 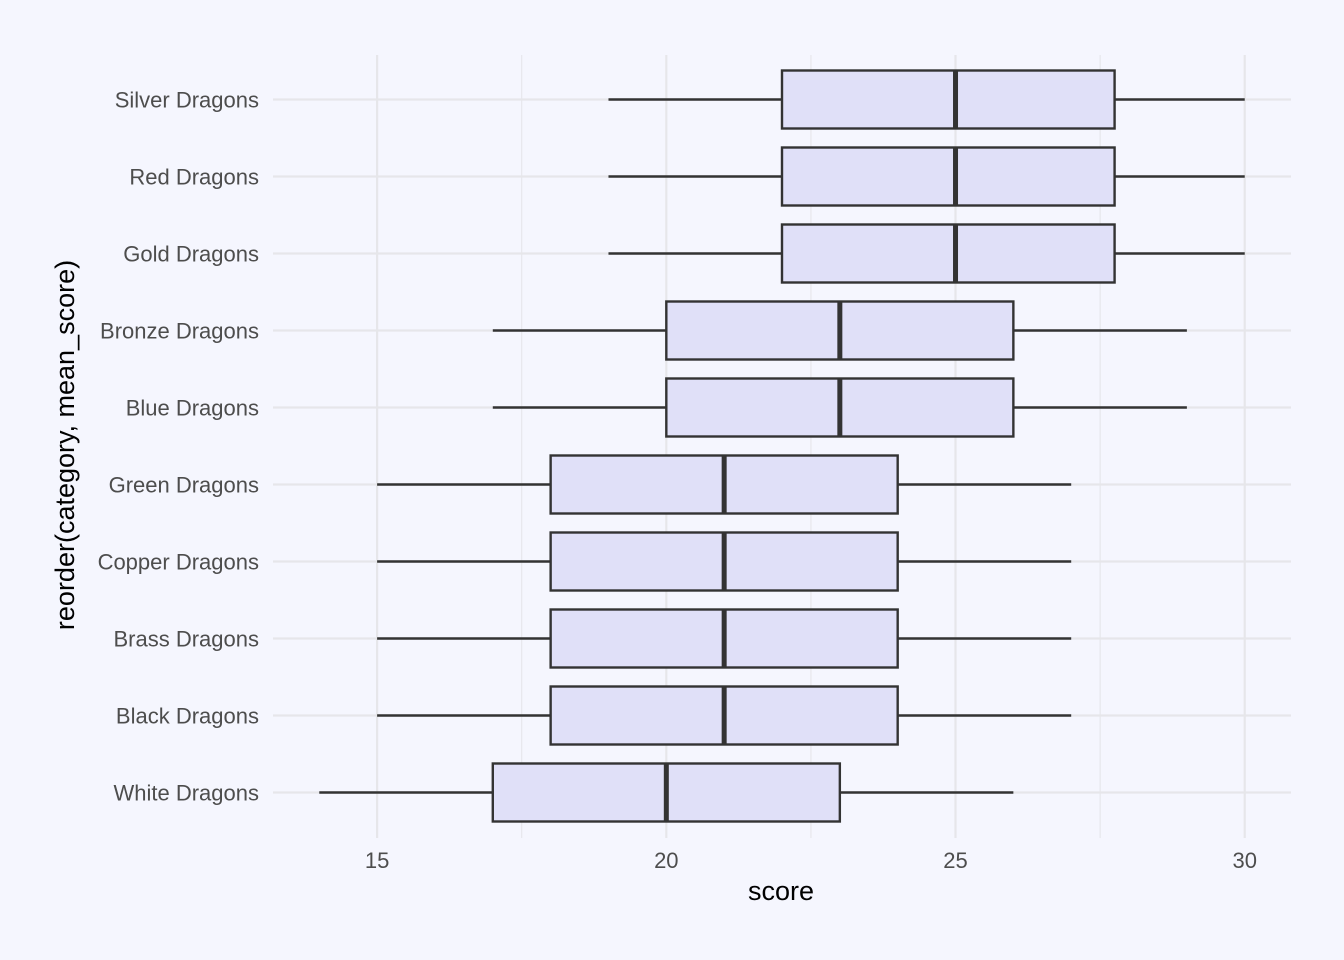 I want to click on x-tick-label: 20, so click(x=666, y=860).